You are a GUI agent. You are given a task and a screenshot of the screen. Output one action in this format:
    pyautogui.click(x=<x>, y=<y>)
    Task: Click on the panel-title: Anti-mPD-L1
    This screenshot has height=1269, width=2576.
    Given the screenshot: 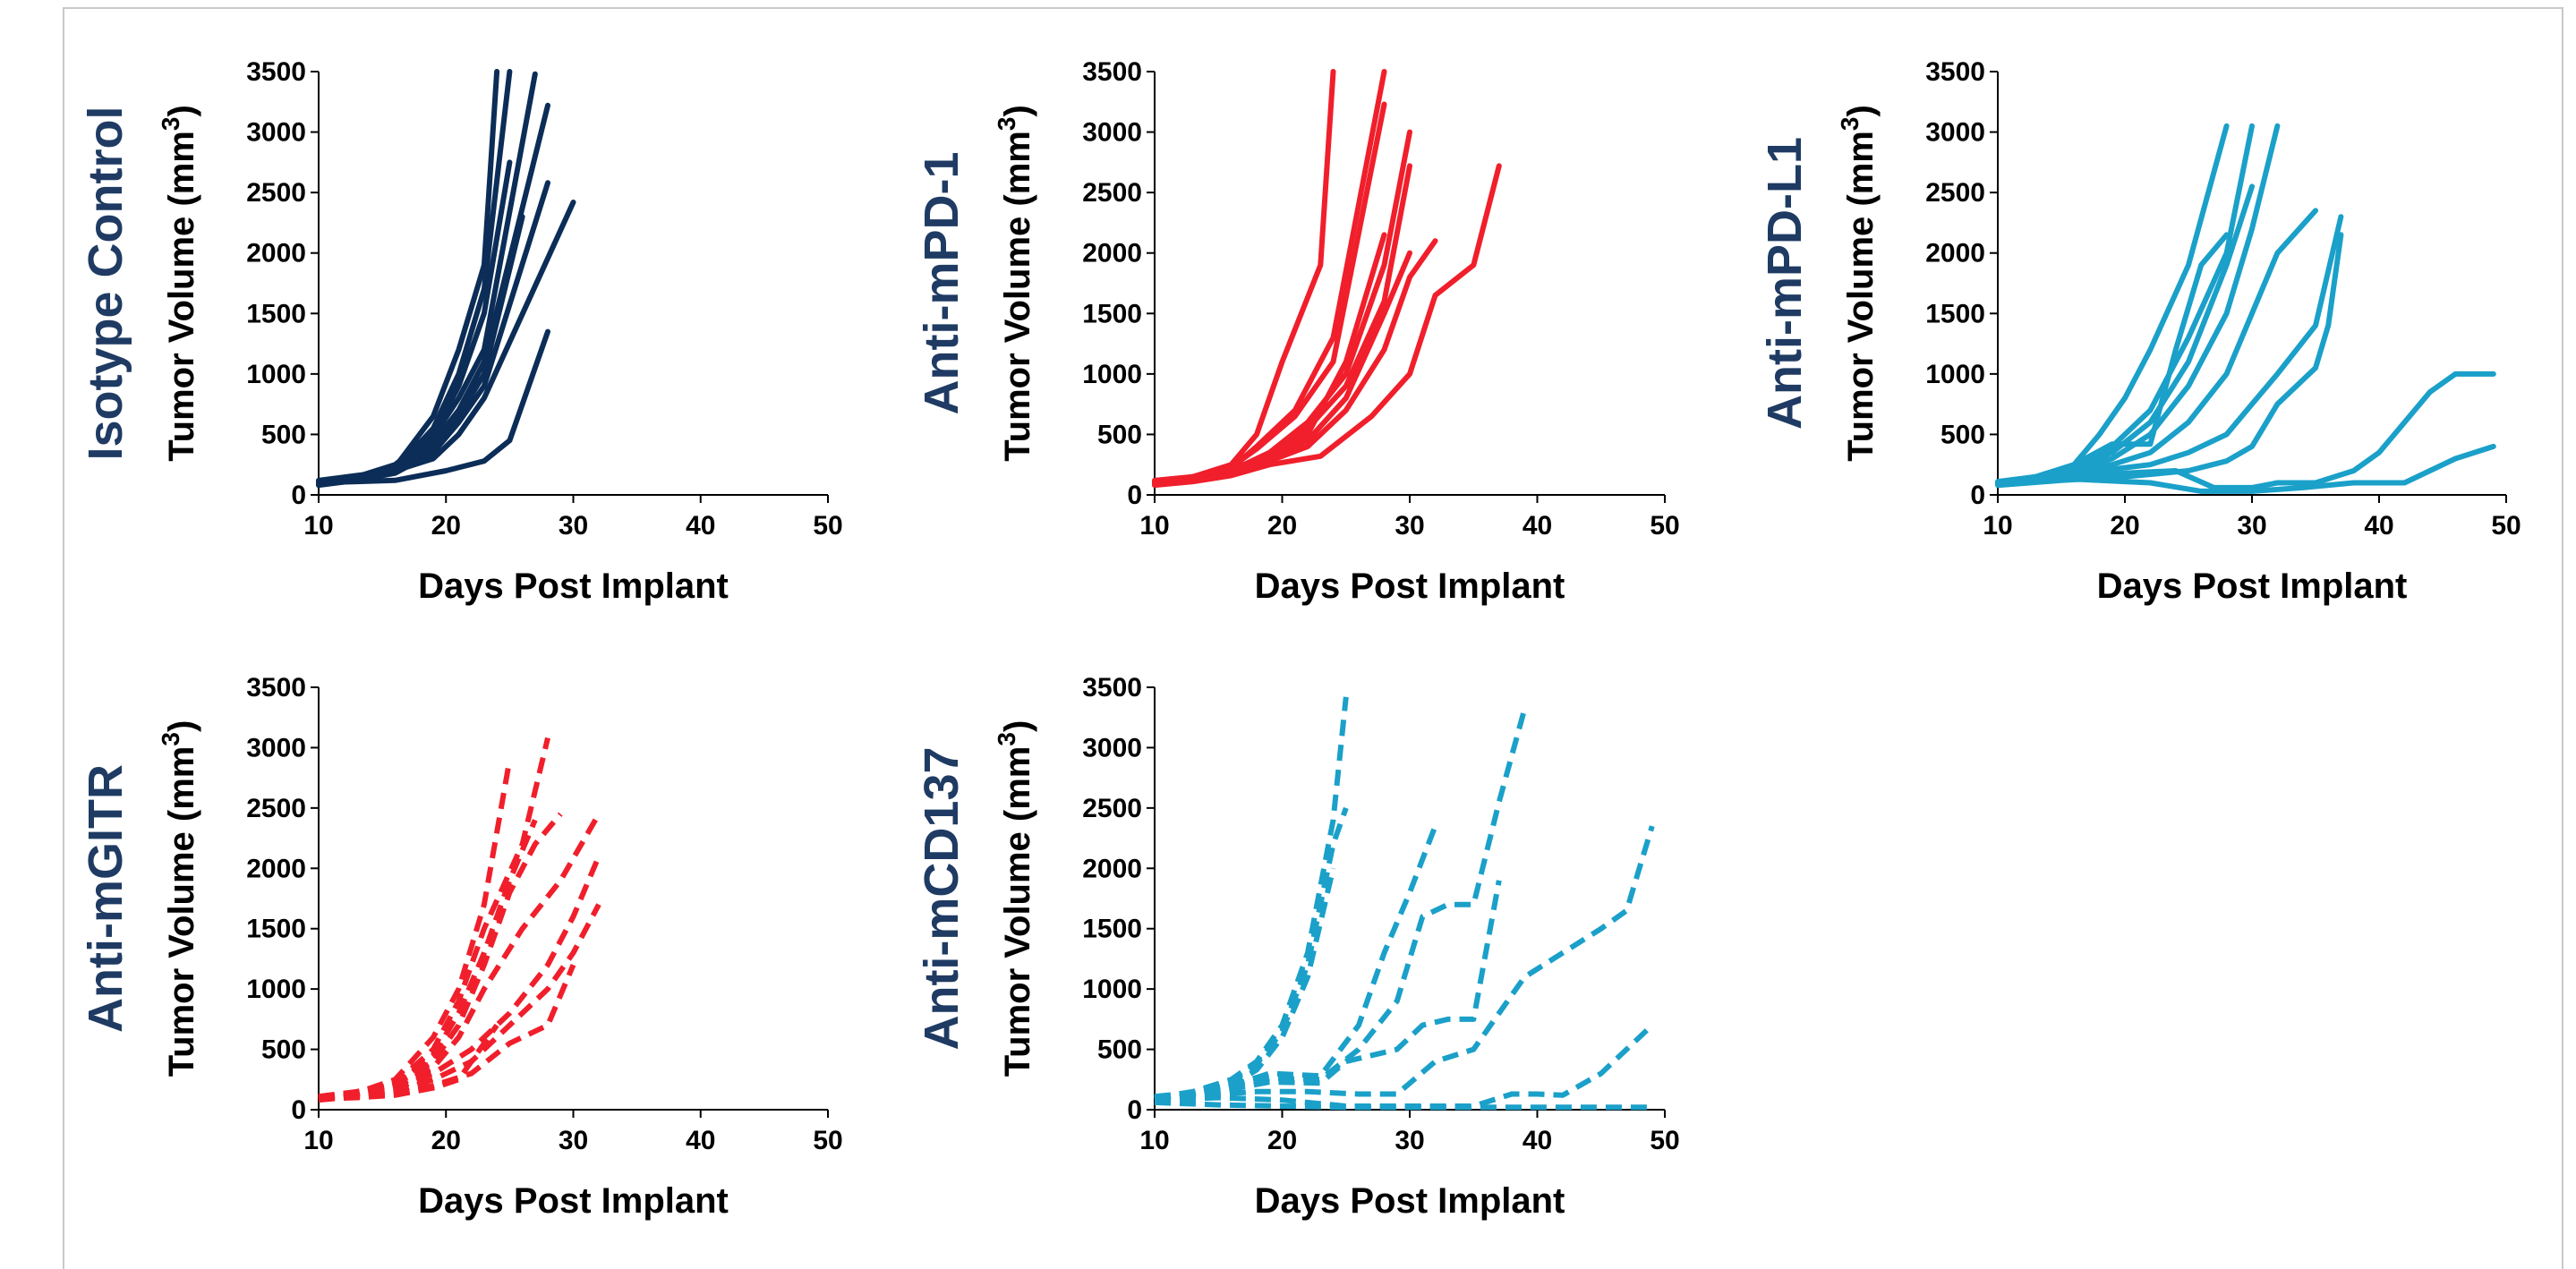 What is the action you would take?
    pyautogui.click(x=1785, y=284)
    